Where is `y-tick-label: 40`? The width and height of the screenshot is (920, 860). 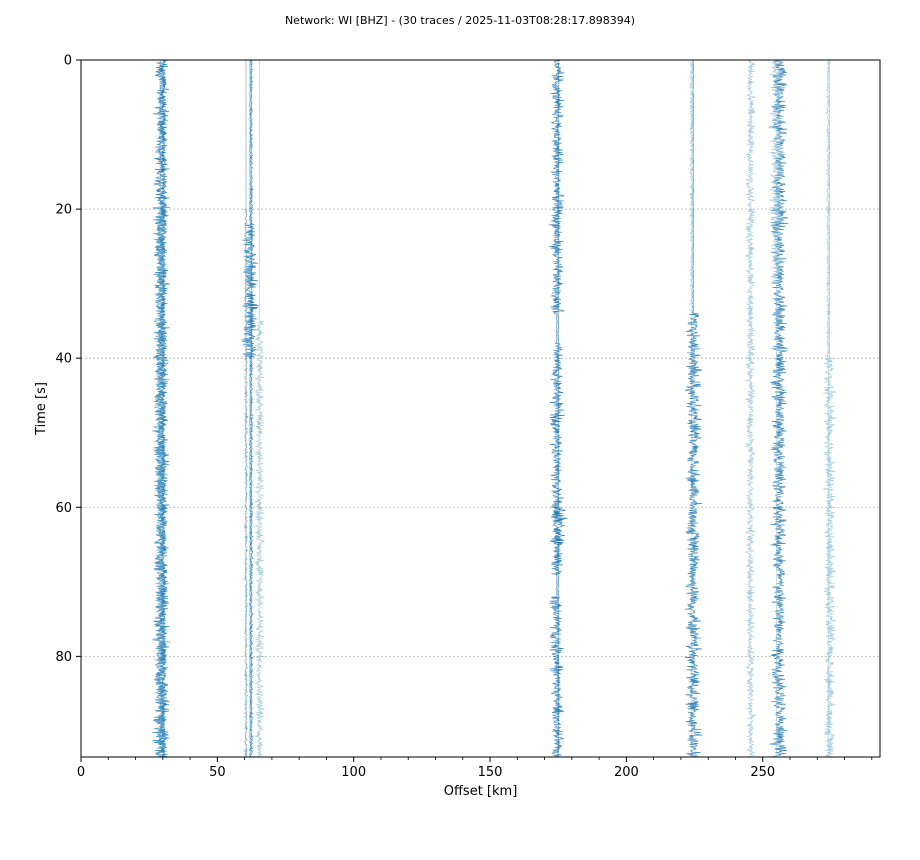 y-tick-label: 40 is located at coordinates (63, 359).